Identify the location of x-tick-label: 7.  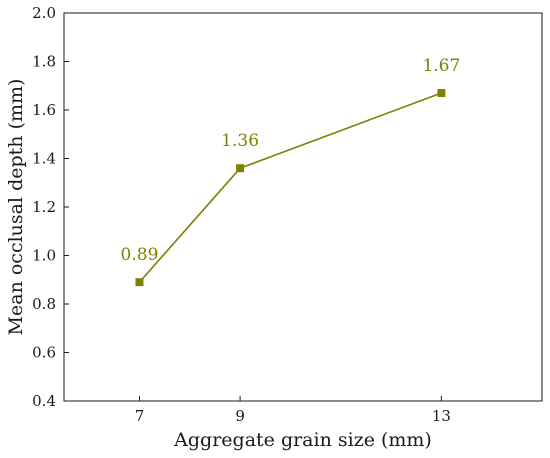
(140, 416).